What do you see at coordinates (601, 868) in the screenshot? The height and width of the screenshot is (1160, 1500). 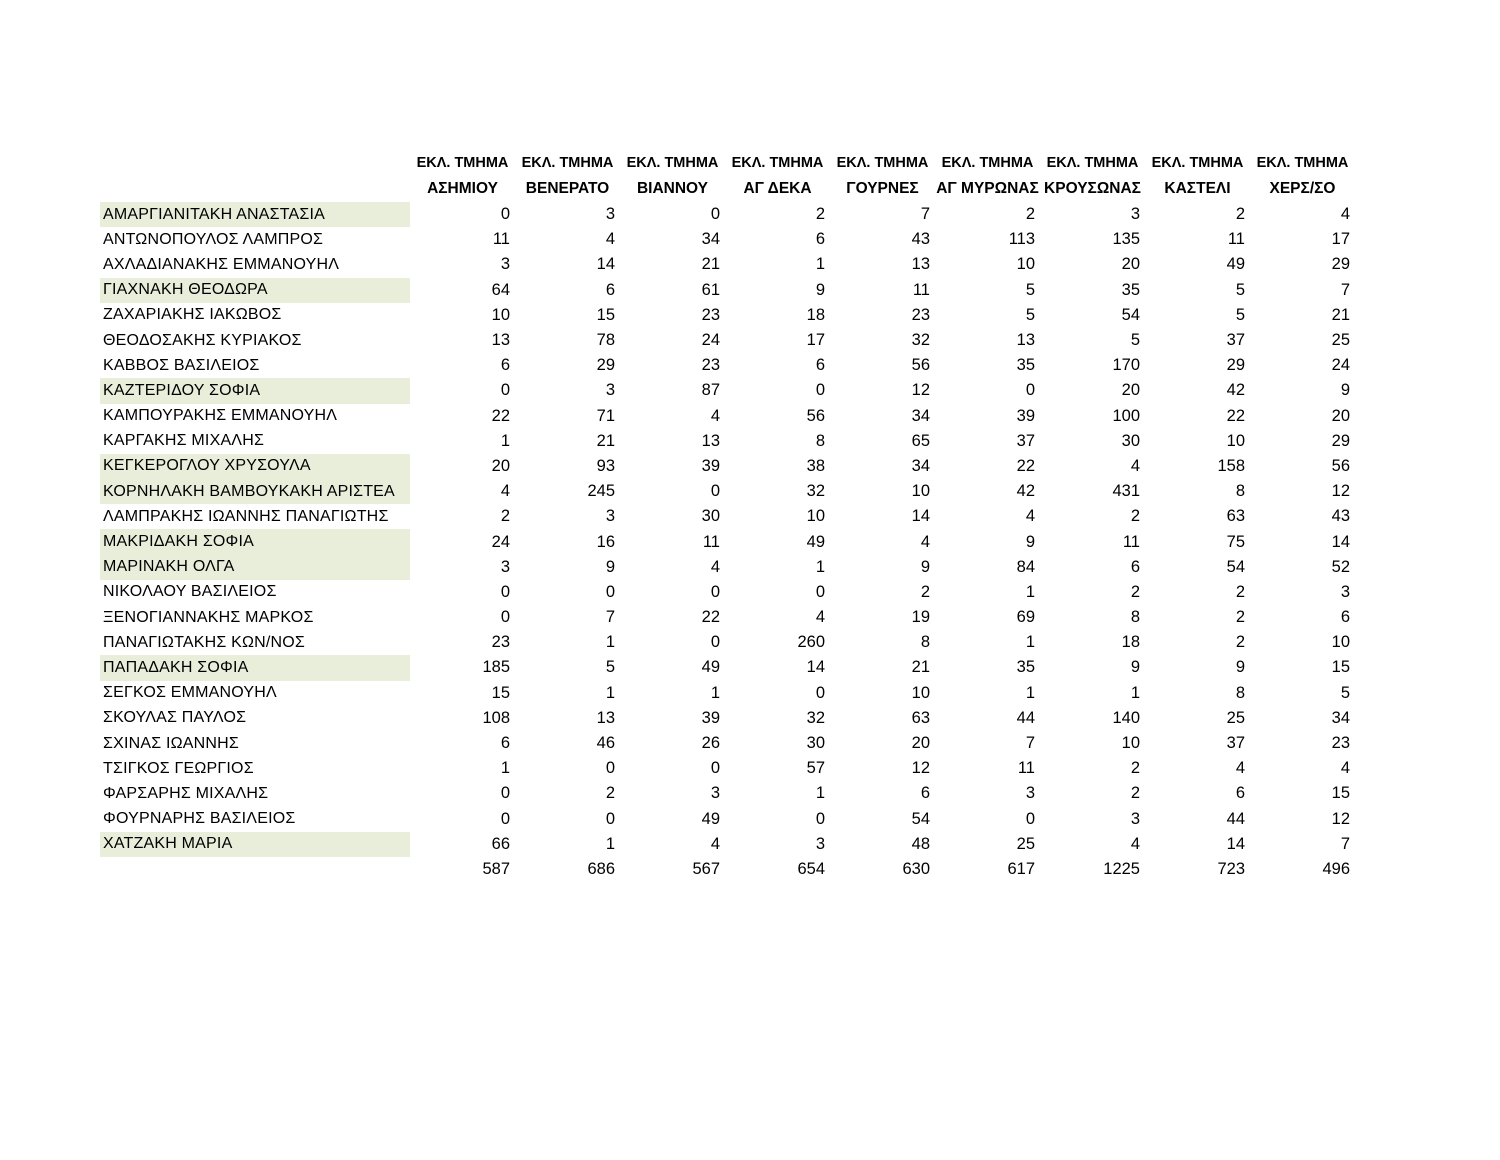 I see `column-total: 686` at bounding box center [601, 868].